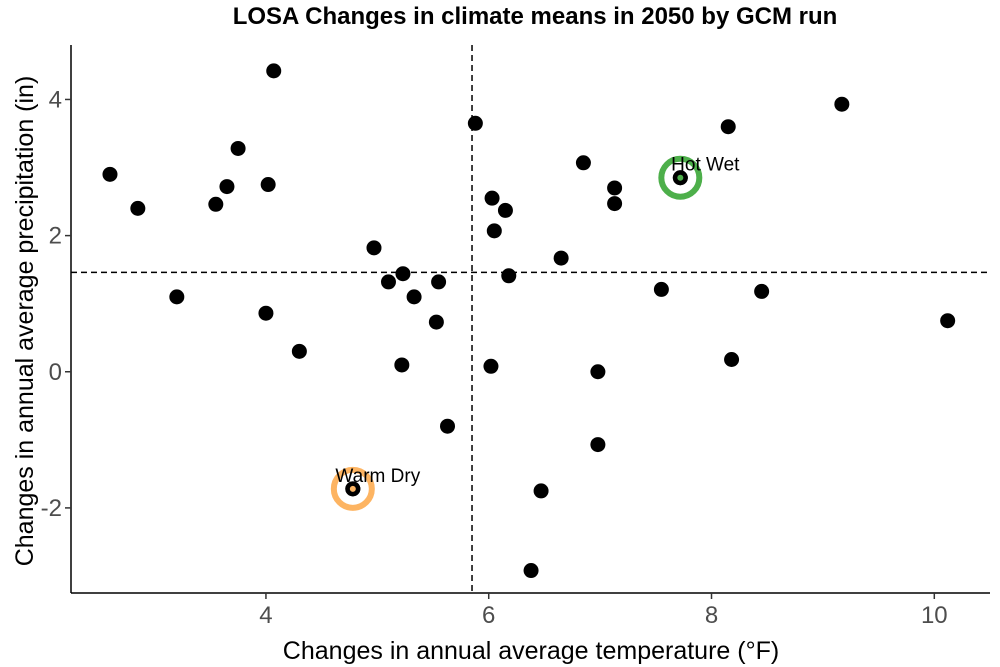  What do you see at coordinates (934, 615) in the screenshot?
I see `x-tick-label: 10` at bounding box center [934, 615].